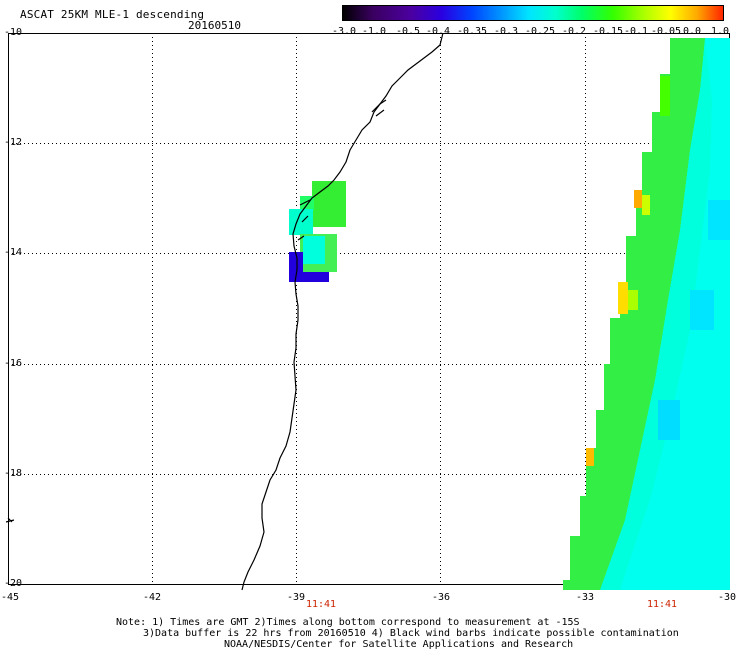  What do you see at coordinates (13, 363) in the screenshot?
I see `lat-label: -16` at bounding box center [13, 363].